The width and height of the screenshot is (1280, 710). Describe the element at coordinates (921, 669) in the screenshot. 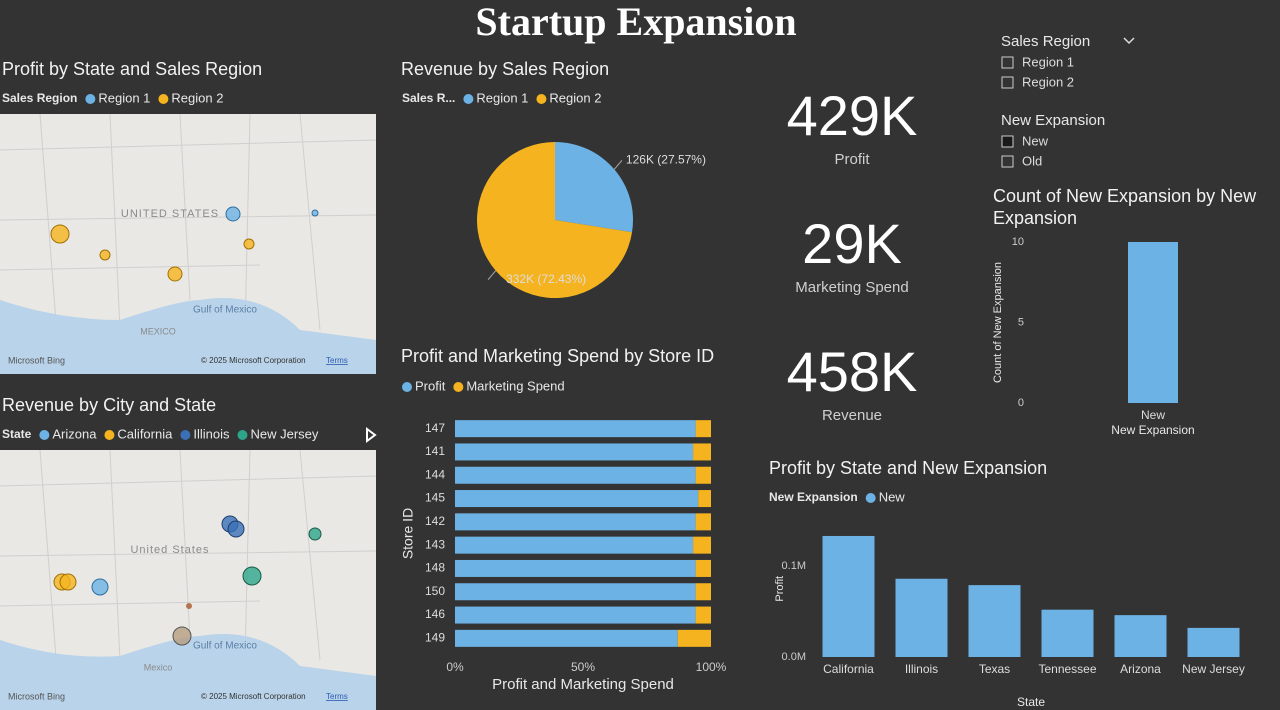

I see `x-tick-label: Illinois` at that location.